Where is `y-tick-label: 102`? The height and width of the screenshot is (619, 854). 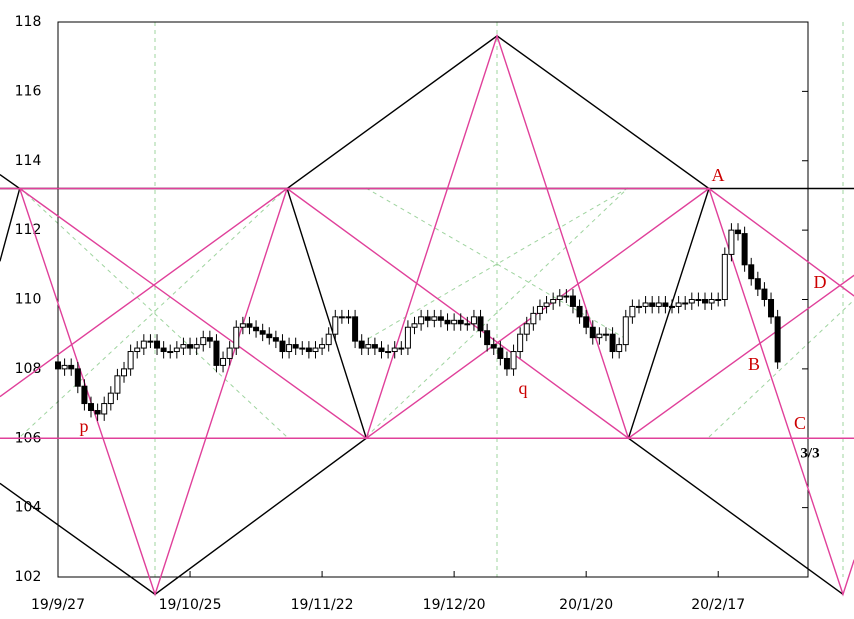
y-tick-label: 102 is located at coordinates (28, 577).